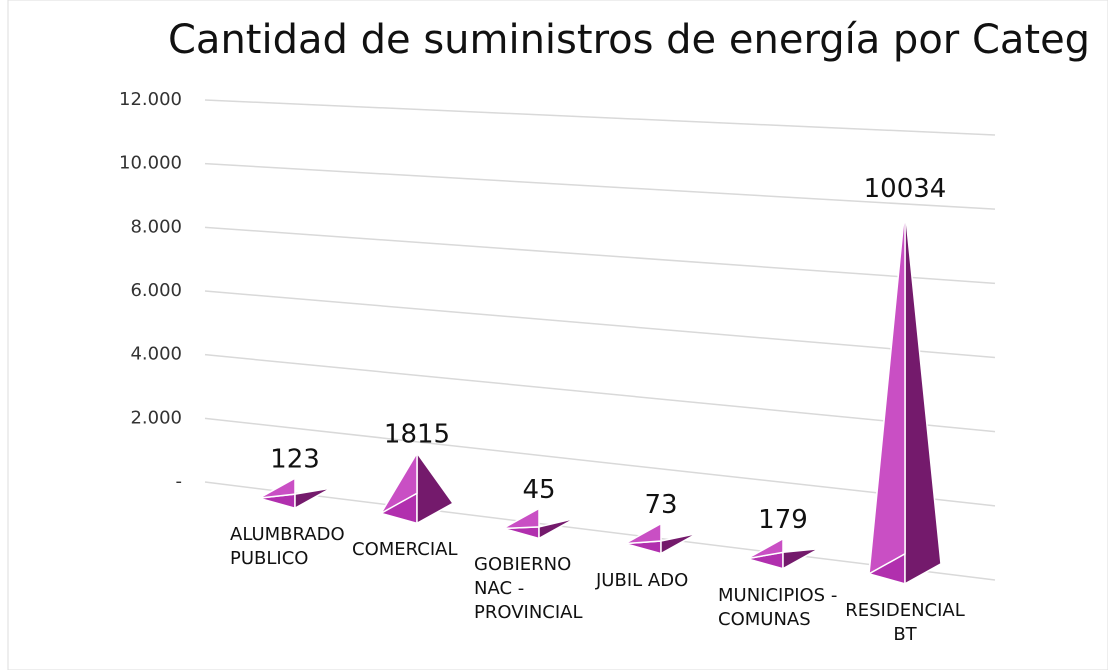 The width and height of the screenshot is (1108, 670). What do you see at coordinates (660, 505) in the screenshot?
I see `data-label: 73` at bounding box center [660, 505].